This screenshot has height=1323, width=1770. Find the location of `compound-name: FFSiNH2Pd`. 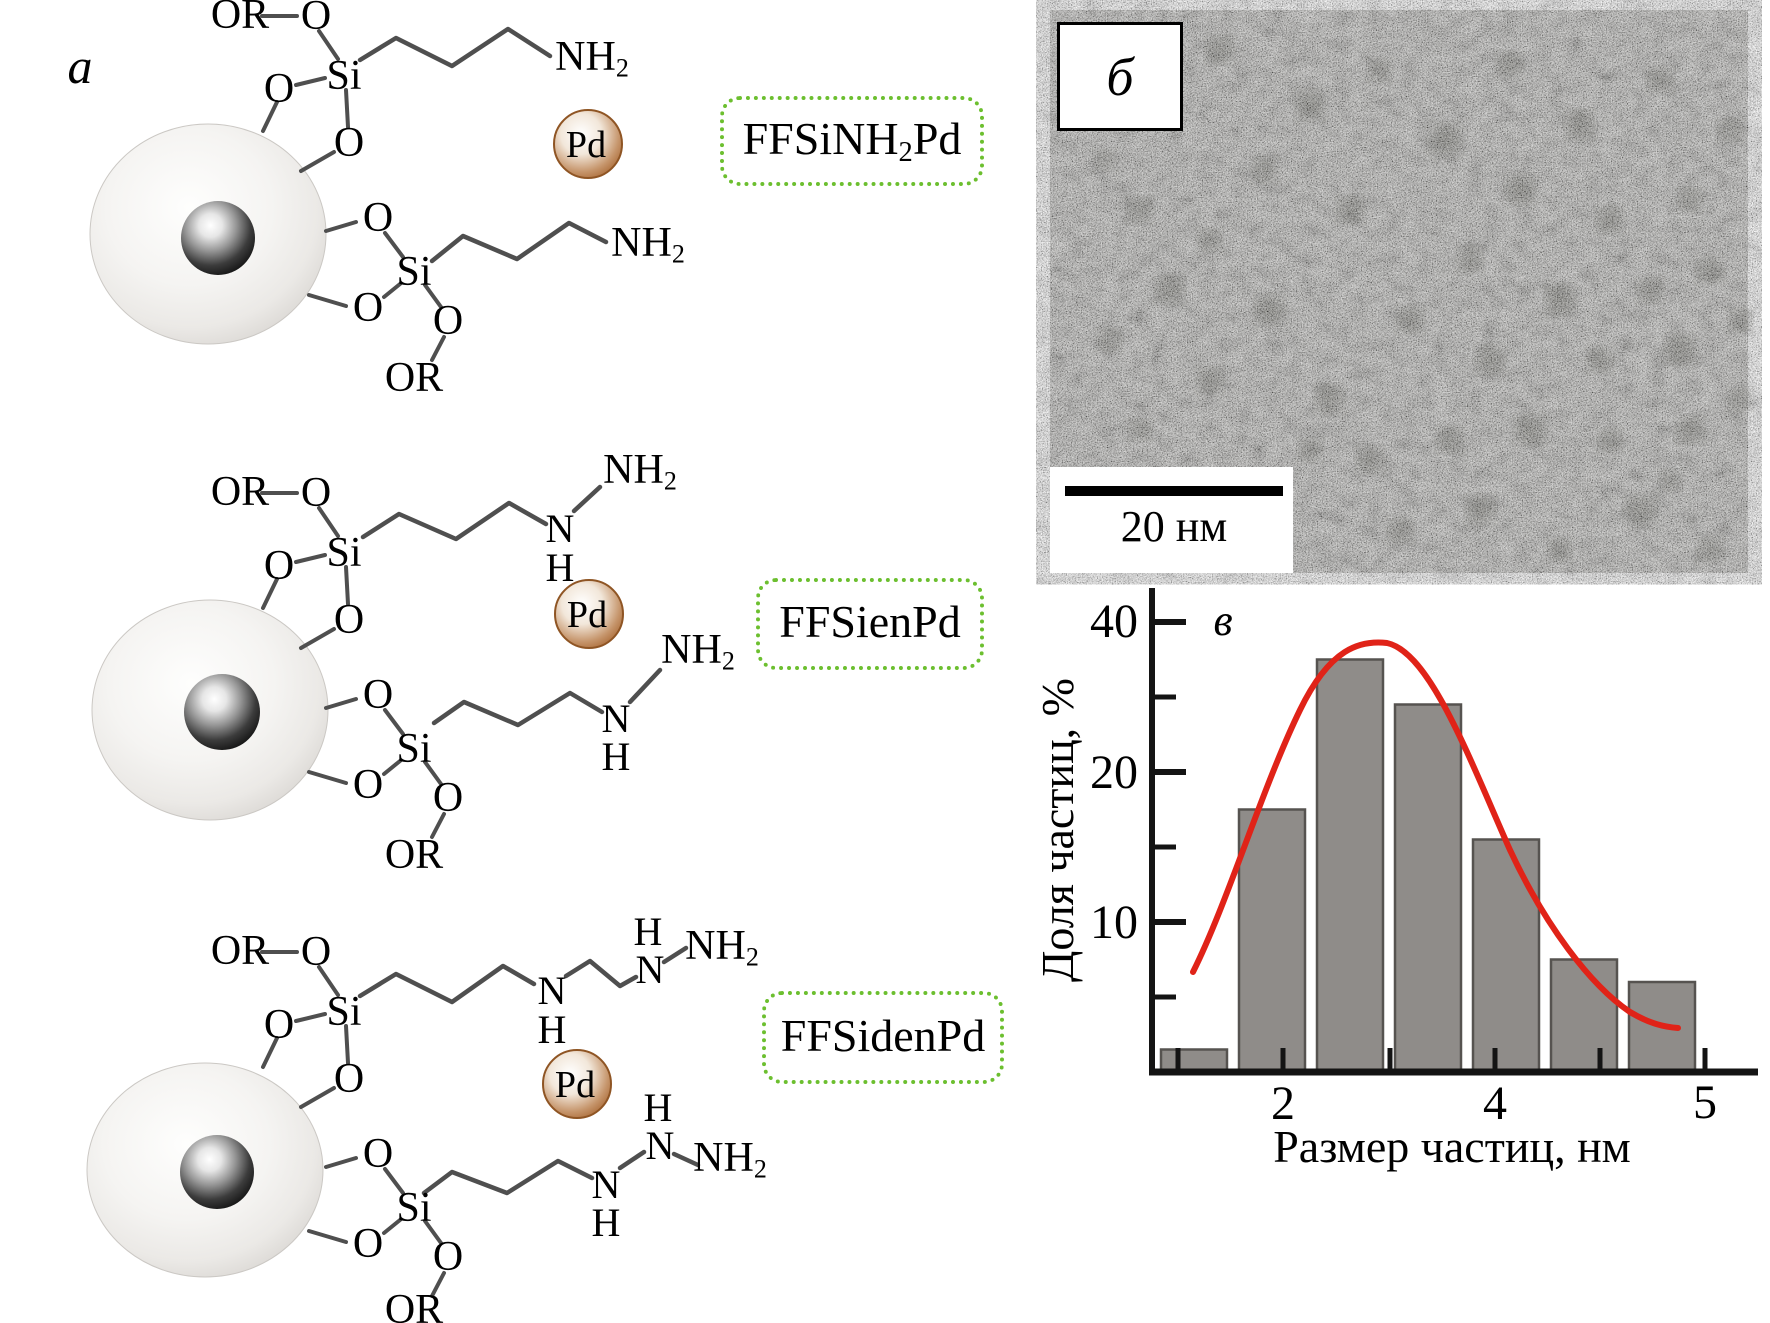

compound-name: FFSiNH2Pd is located at coordinates (852, 141).